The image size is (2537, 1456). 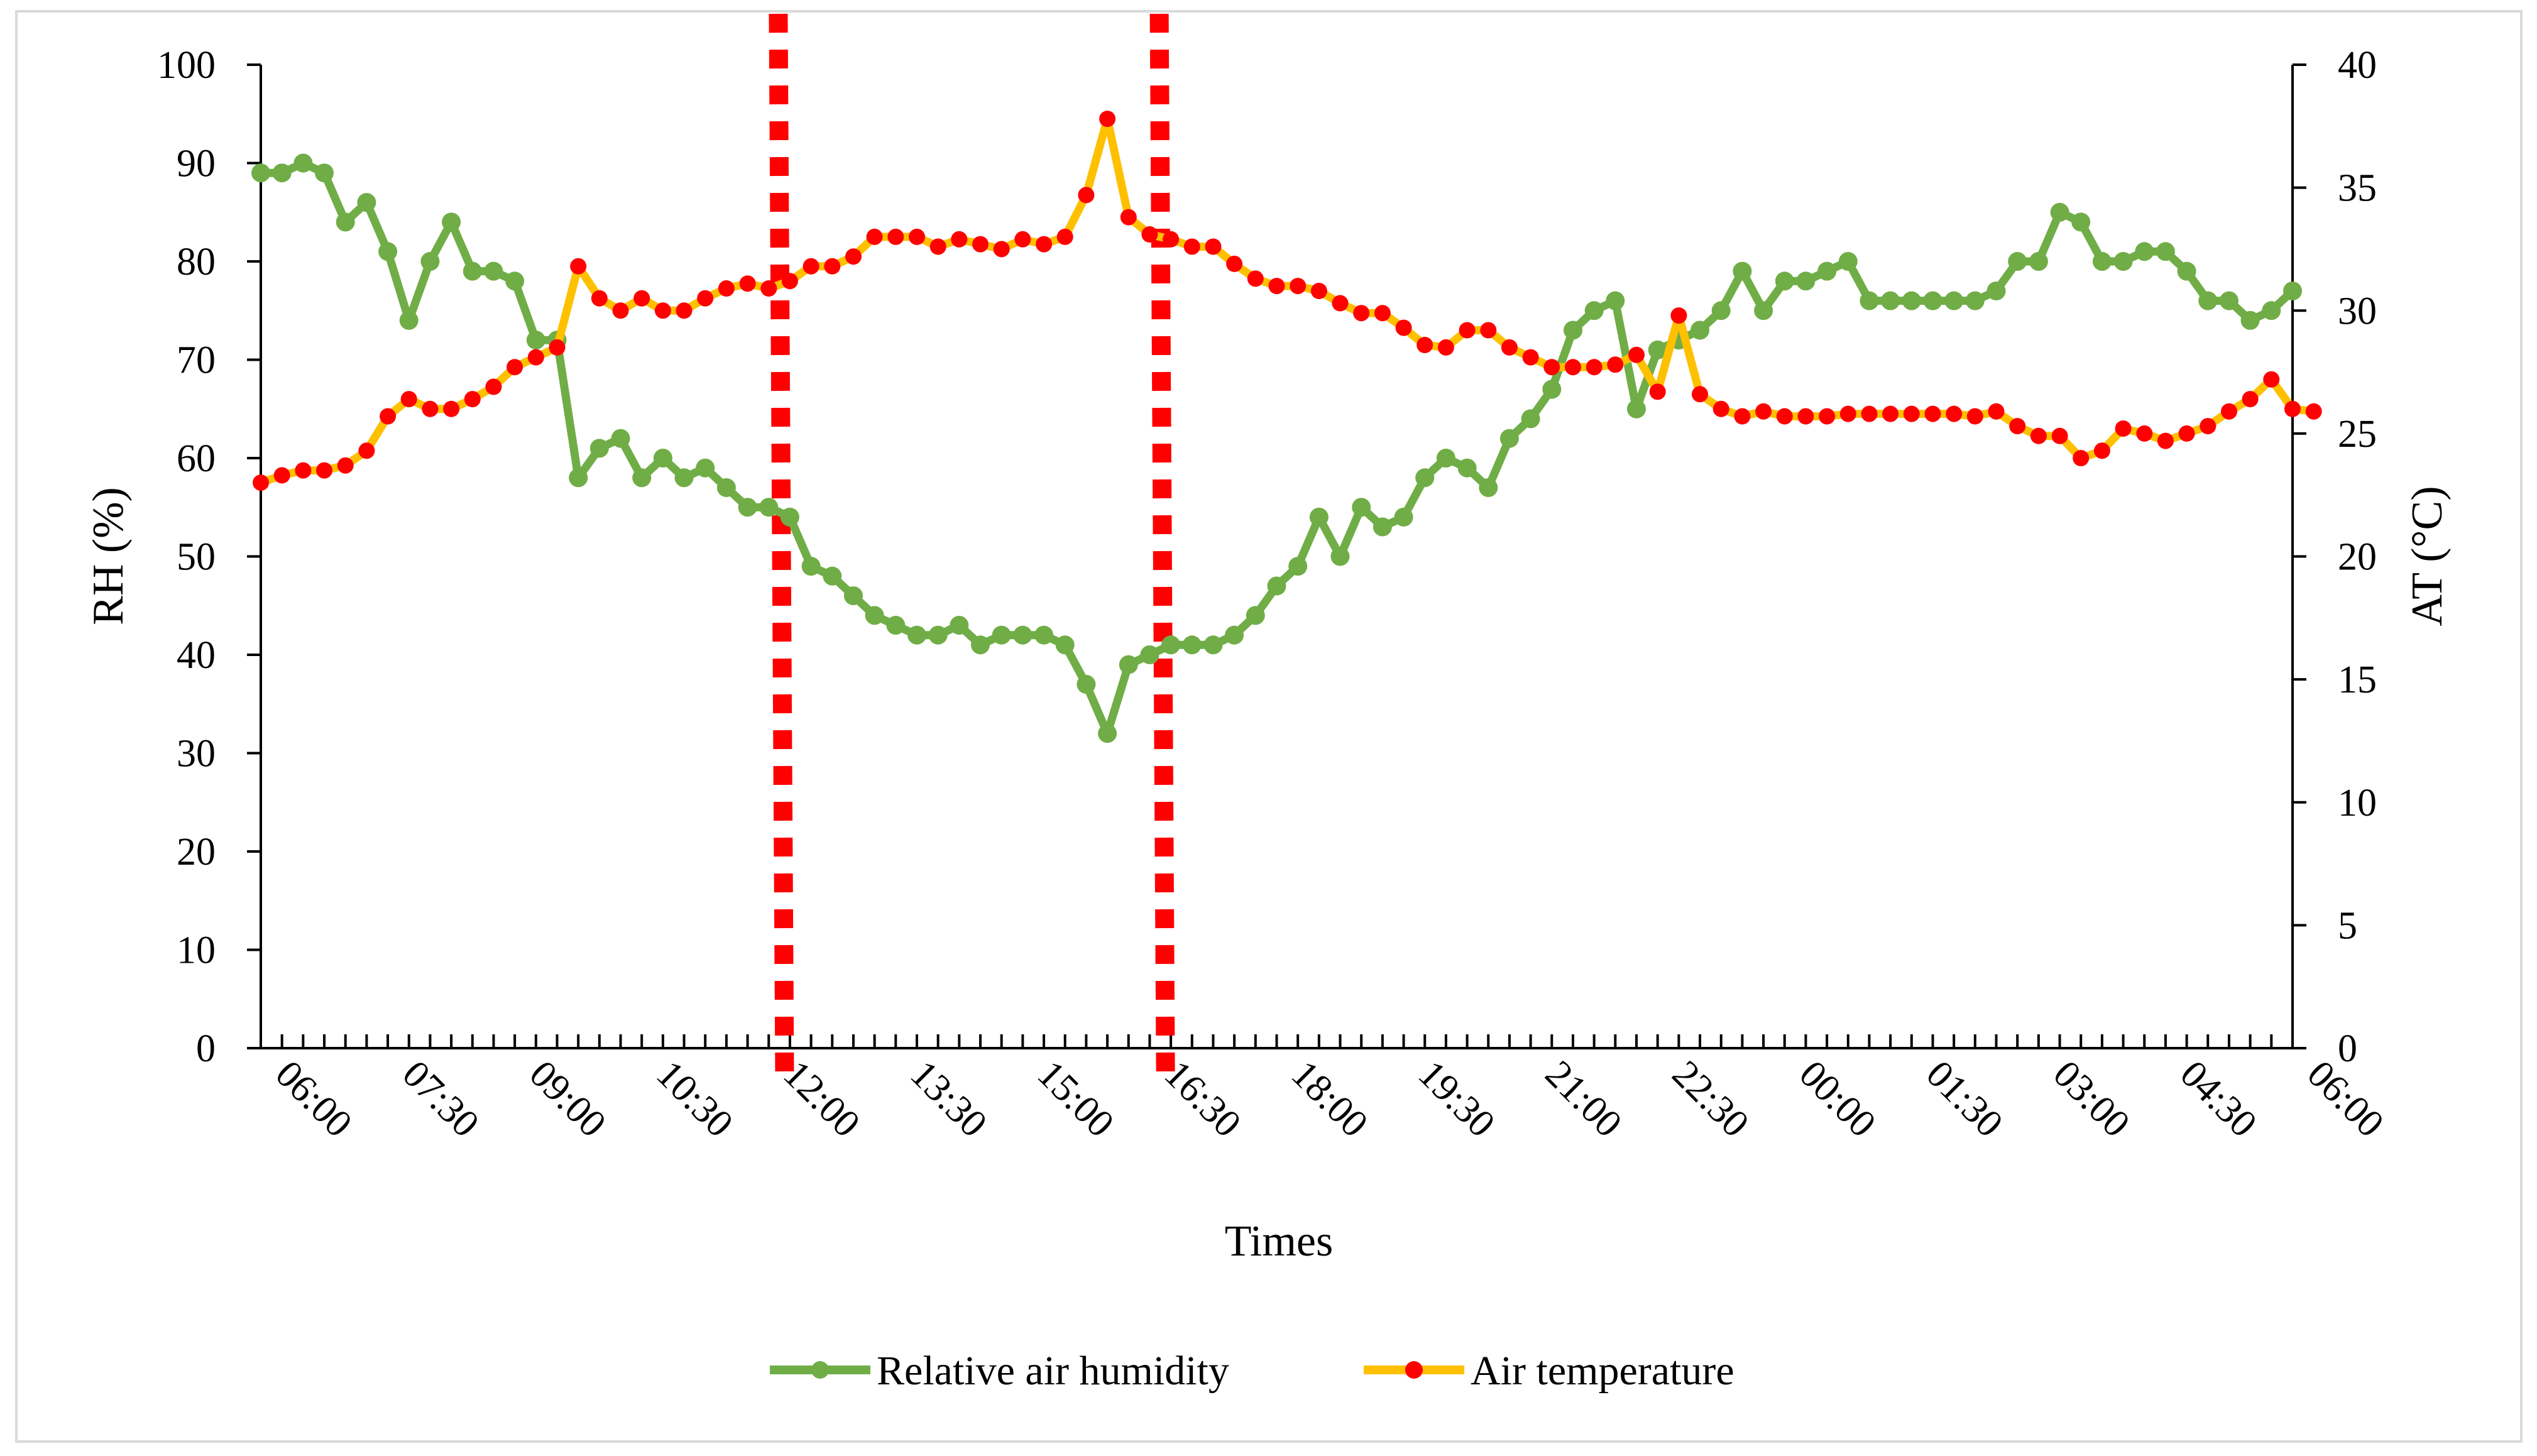 I want to click on legend: Relative air humidity Air temperature, so click(x=1252, y=1371).